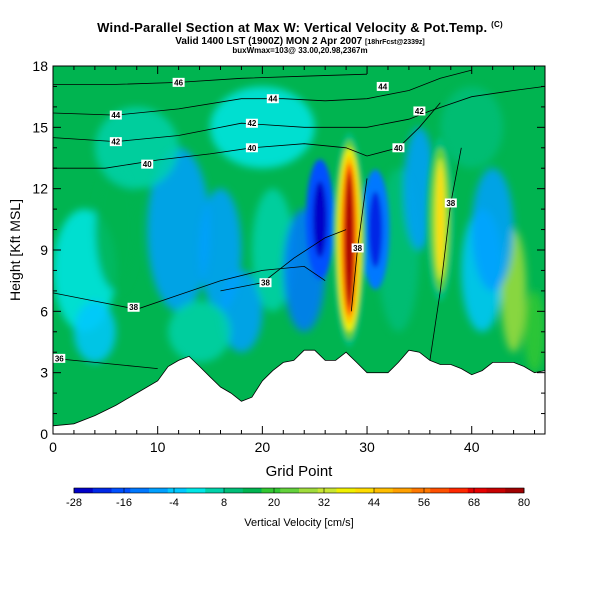 The image size is (600, 600). What do you see at coordinates (44, 373) in the screenshot?
I see `y-tick-label: 3` at bounding box center [44, 373].